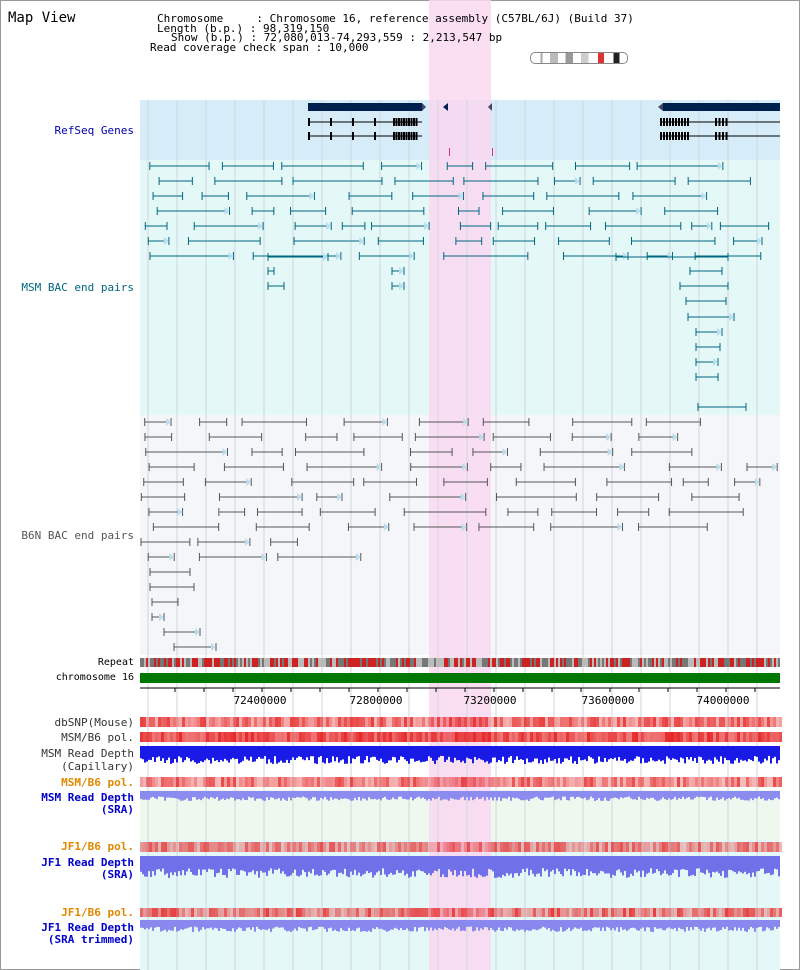  I want to click on refseq-marker, so click(449, 152).